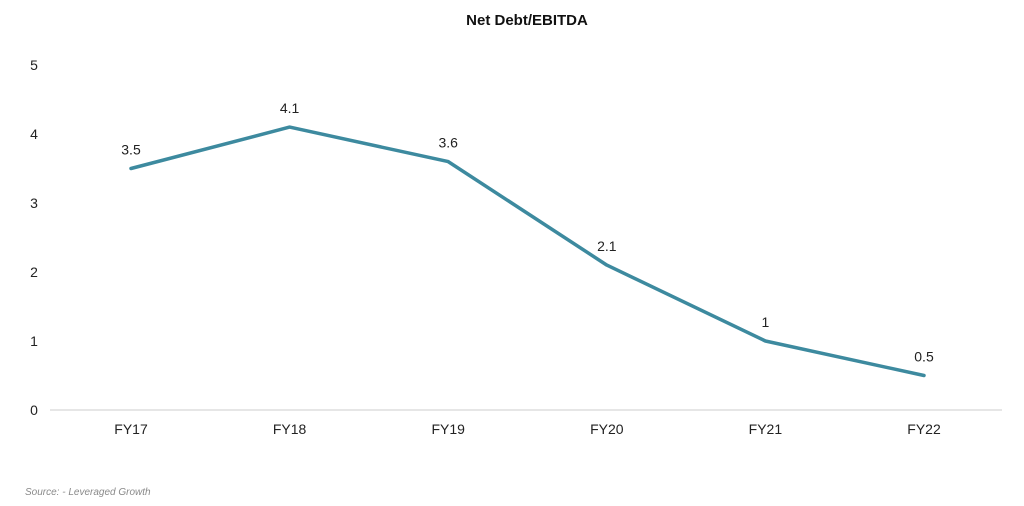 This screenshot has height=506, width=1024. I want to click on y-axis: 0 1 2 3 4 5, so click(34, 237).